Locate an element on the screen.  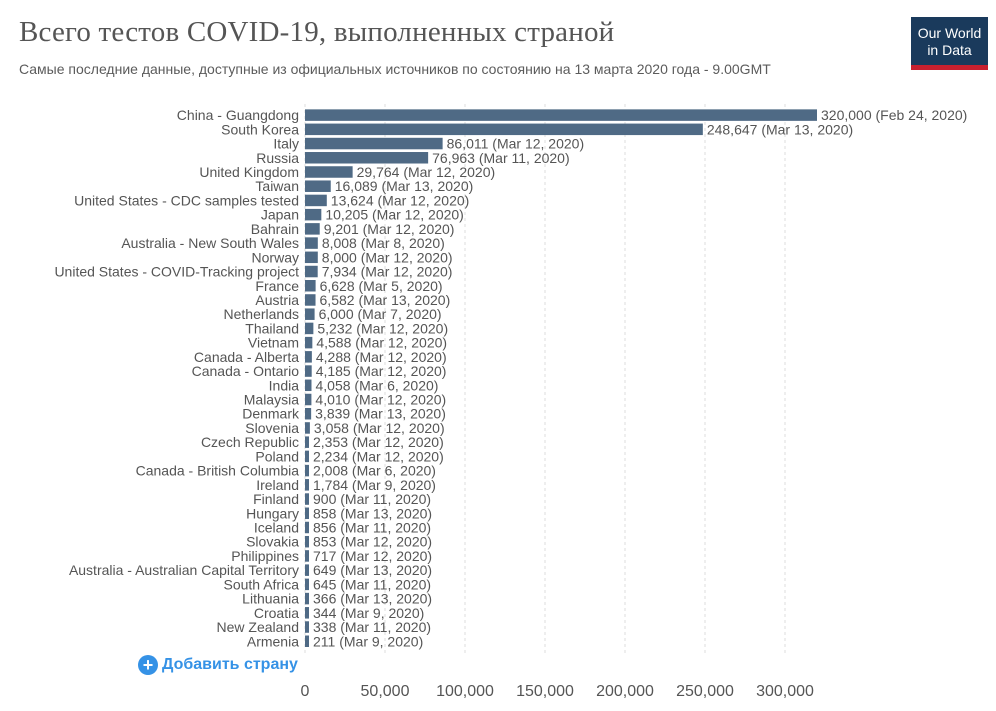
category-label: Australia - Australian Capital Territory is located at coordinates (184, 570).